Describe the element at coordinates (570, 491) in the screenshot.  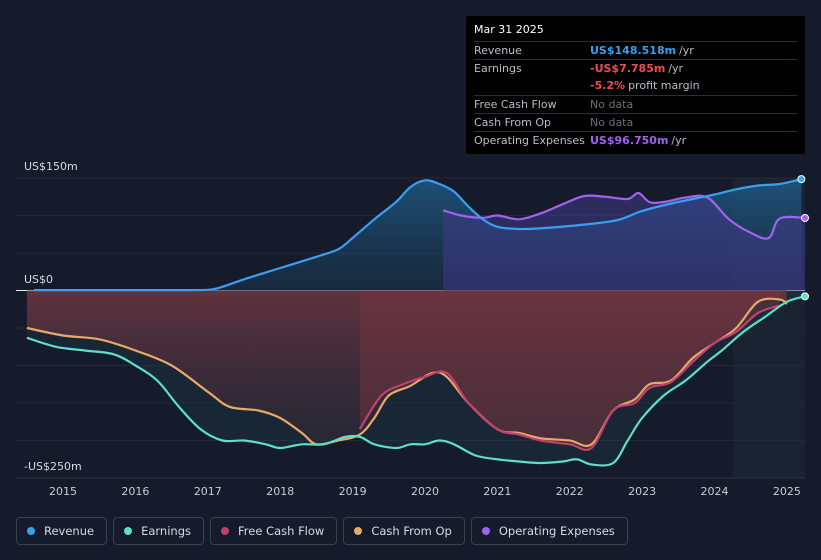
I see `x-tick-label: 2022` at that location.